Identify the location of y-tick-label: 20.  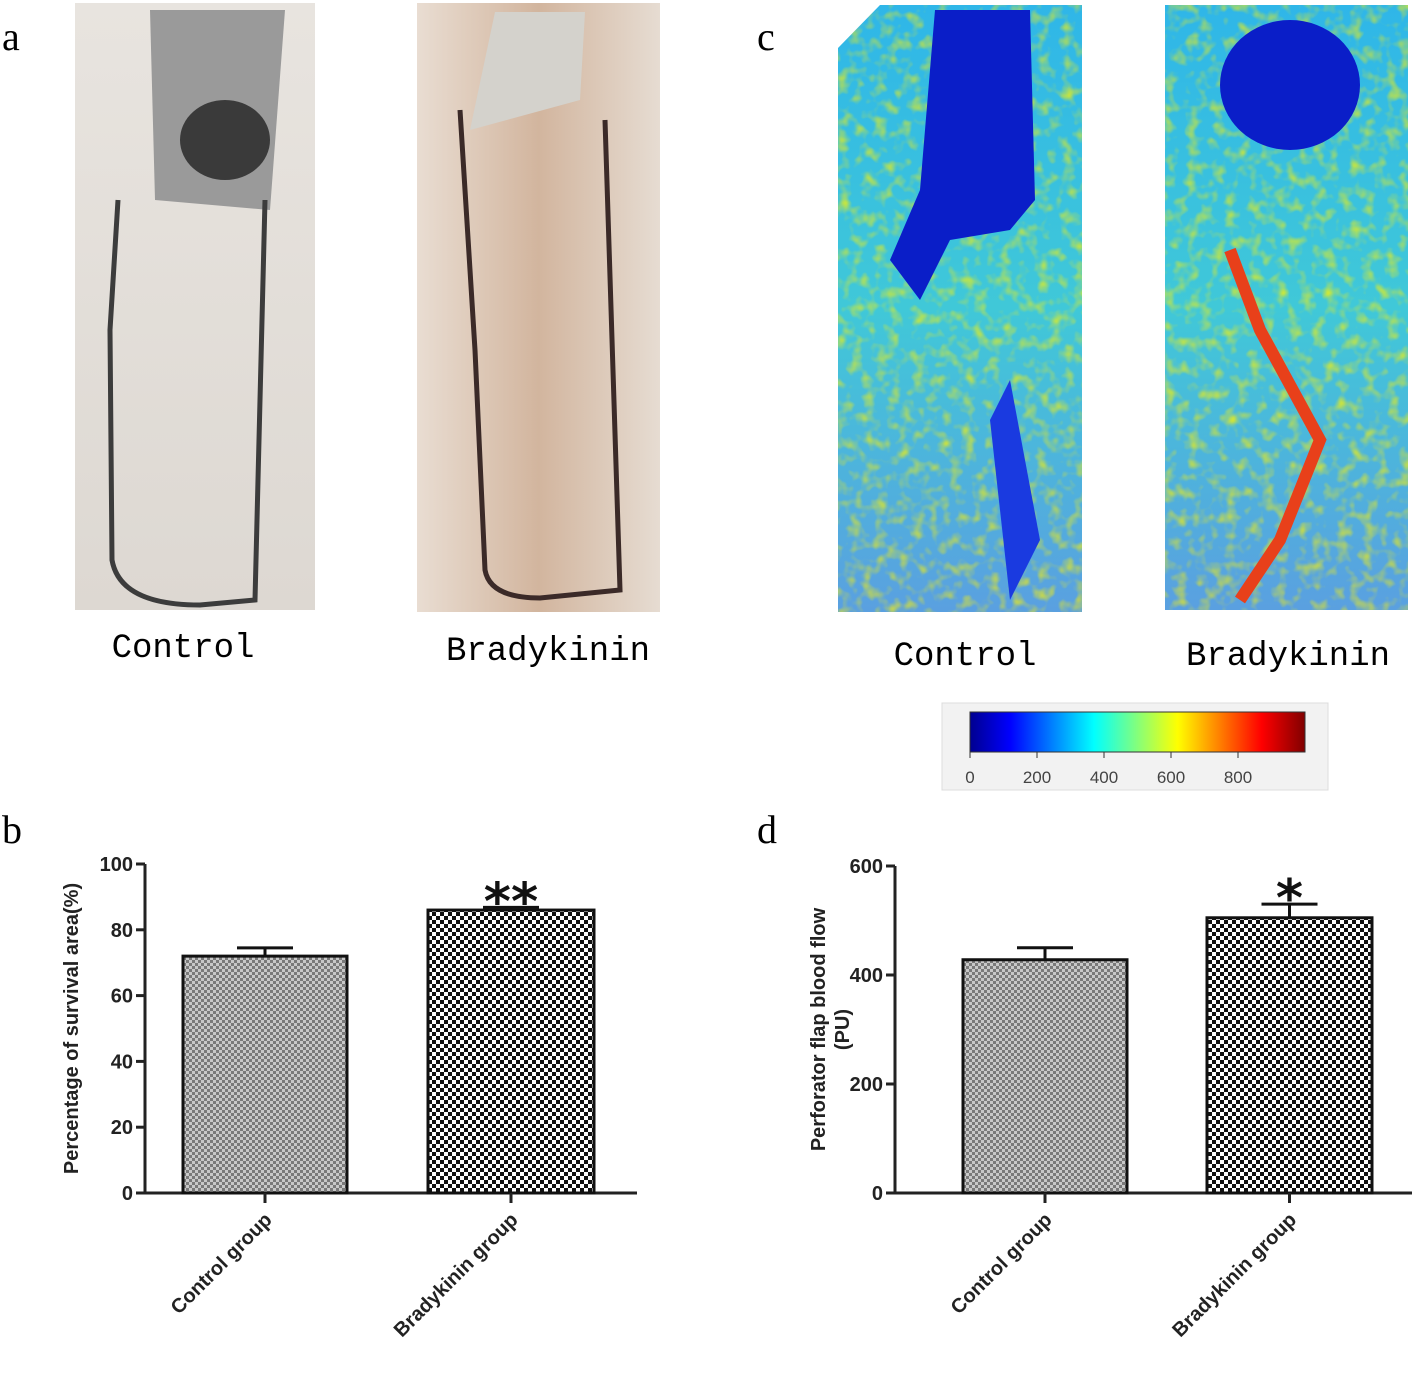
(122, 1128).